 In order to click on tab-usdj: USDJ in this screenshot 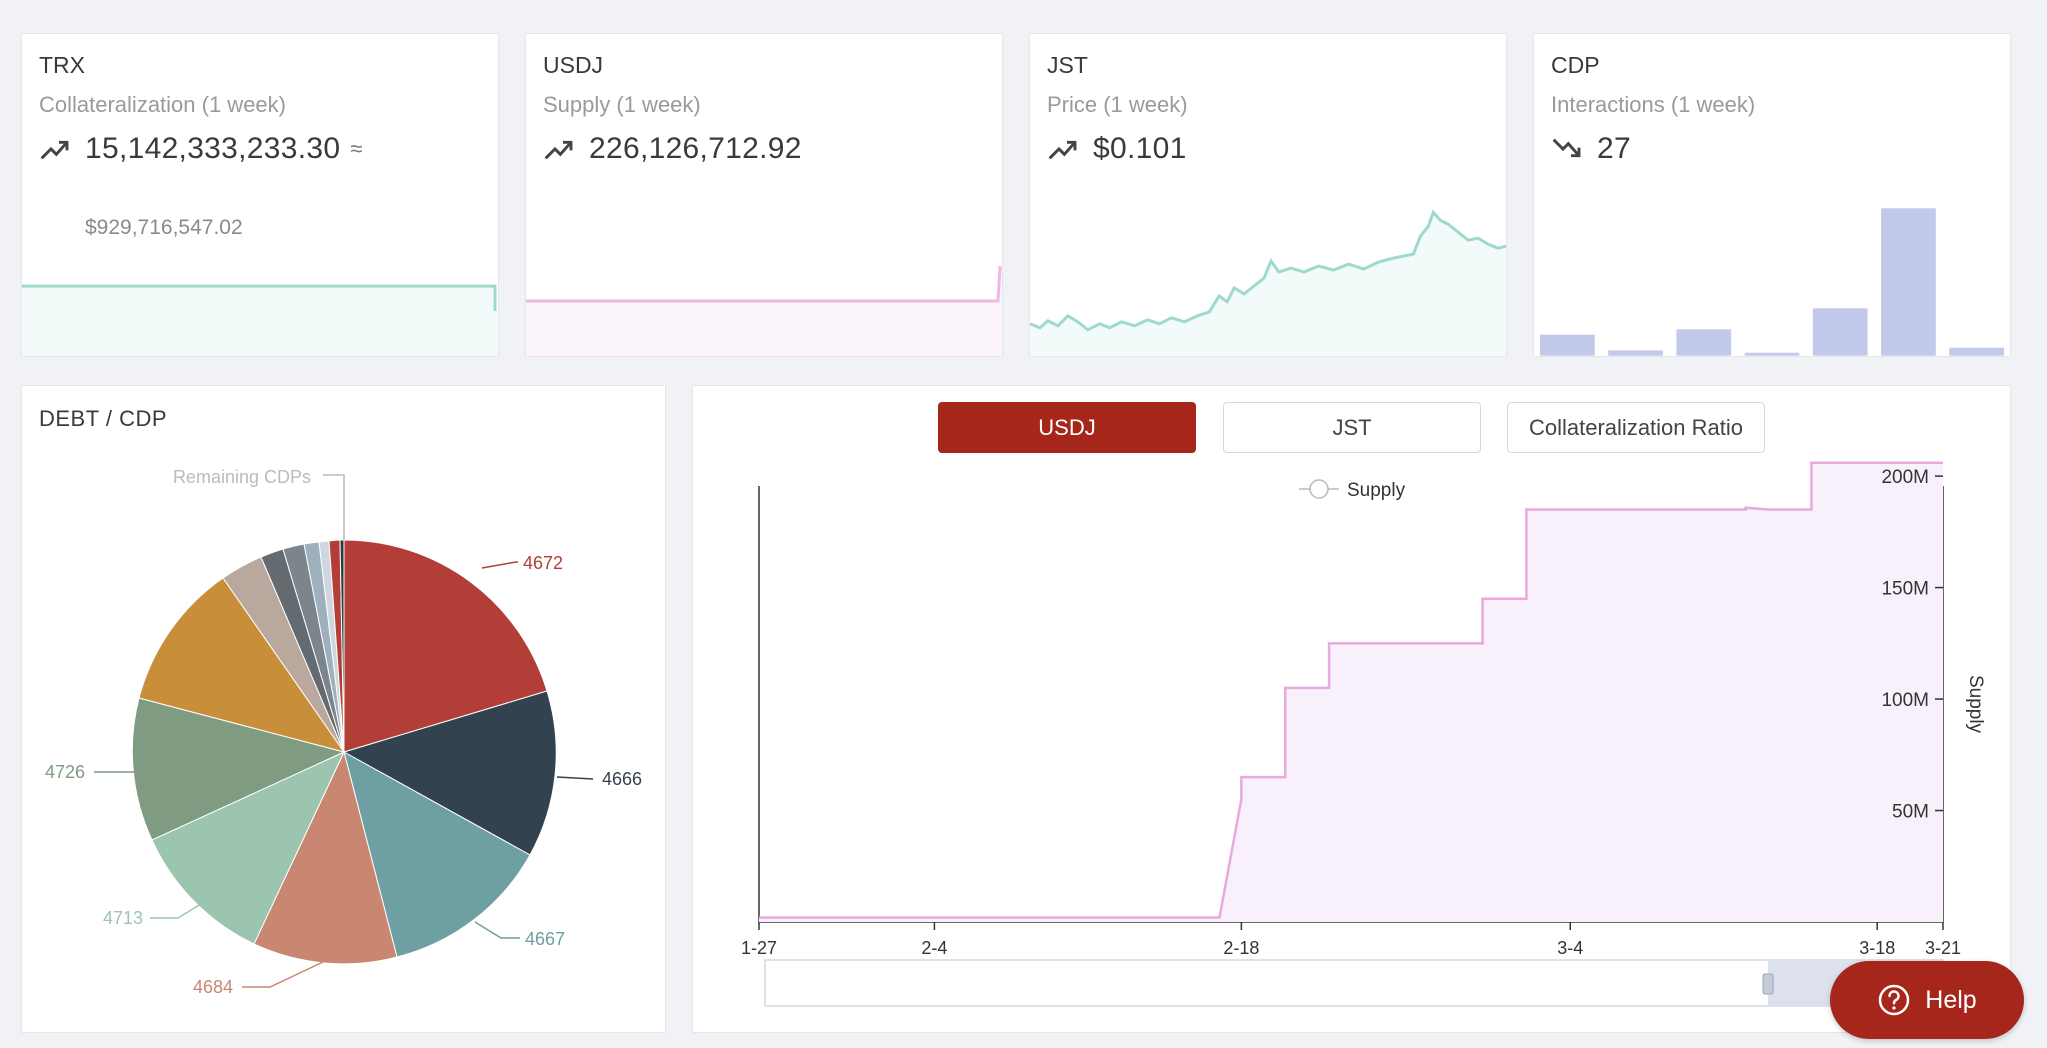, I will do `click(1067, 427)`.